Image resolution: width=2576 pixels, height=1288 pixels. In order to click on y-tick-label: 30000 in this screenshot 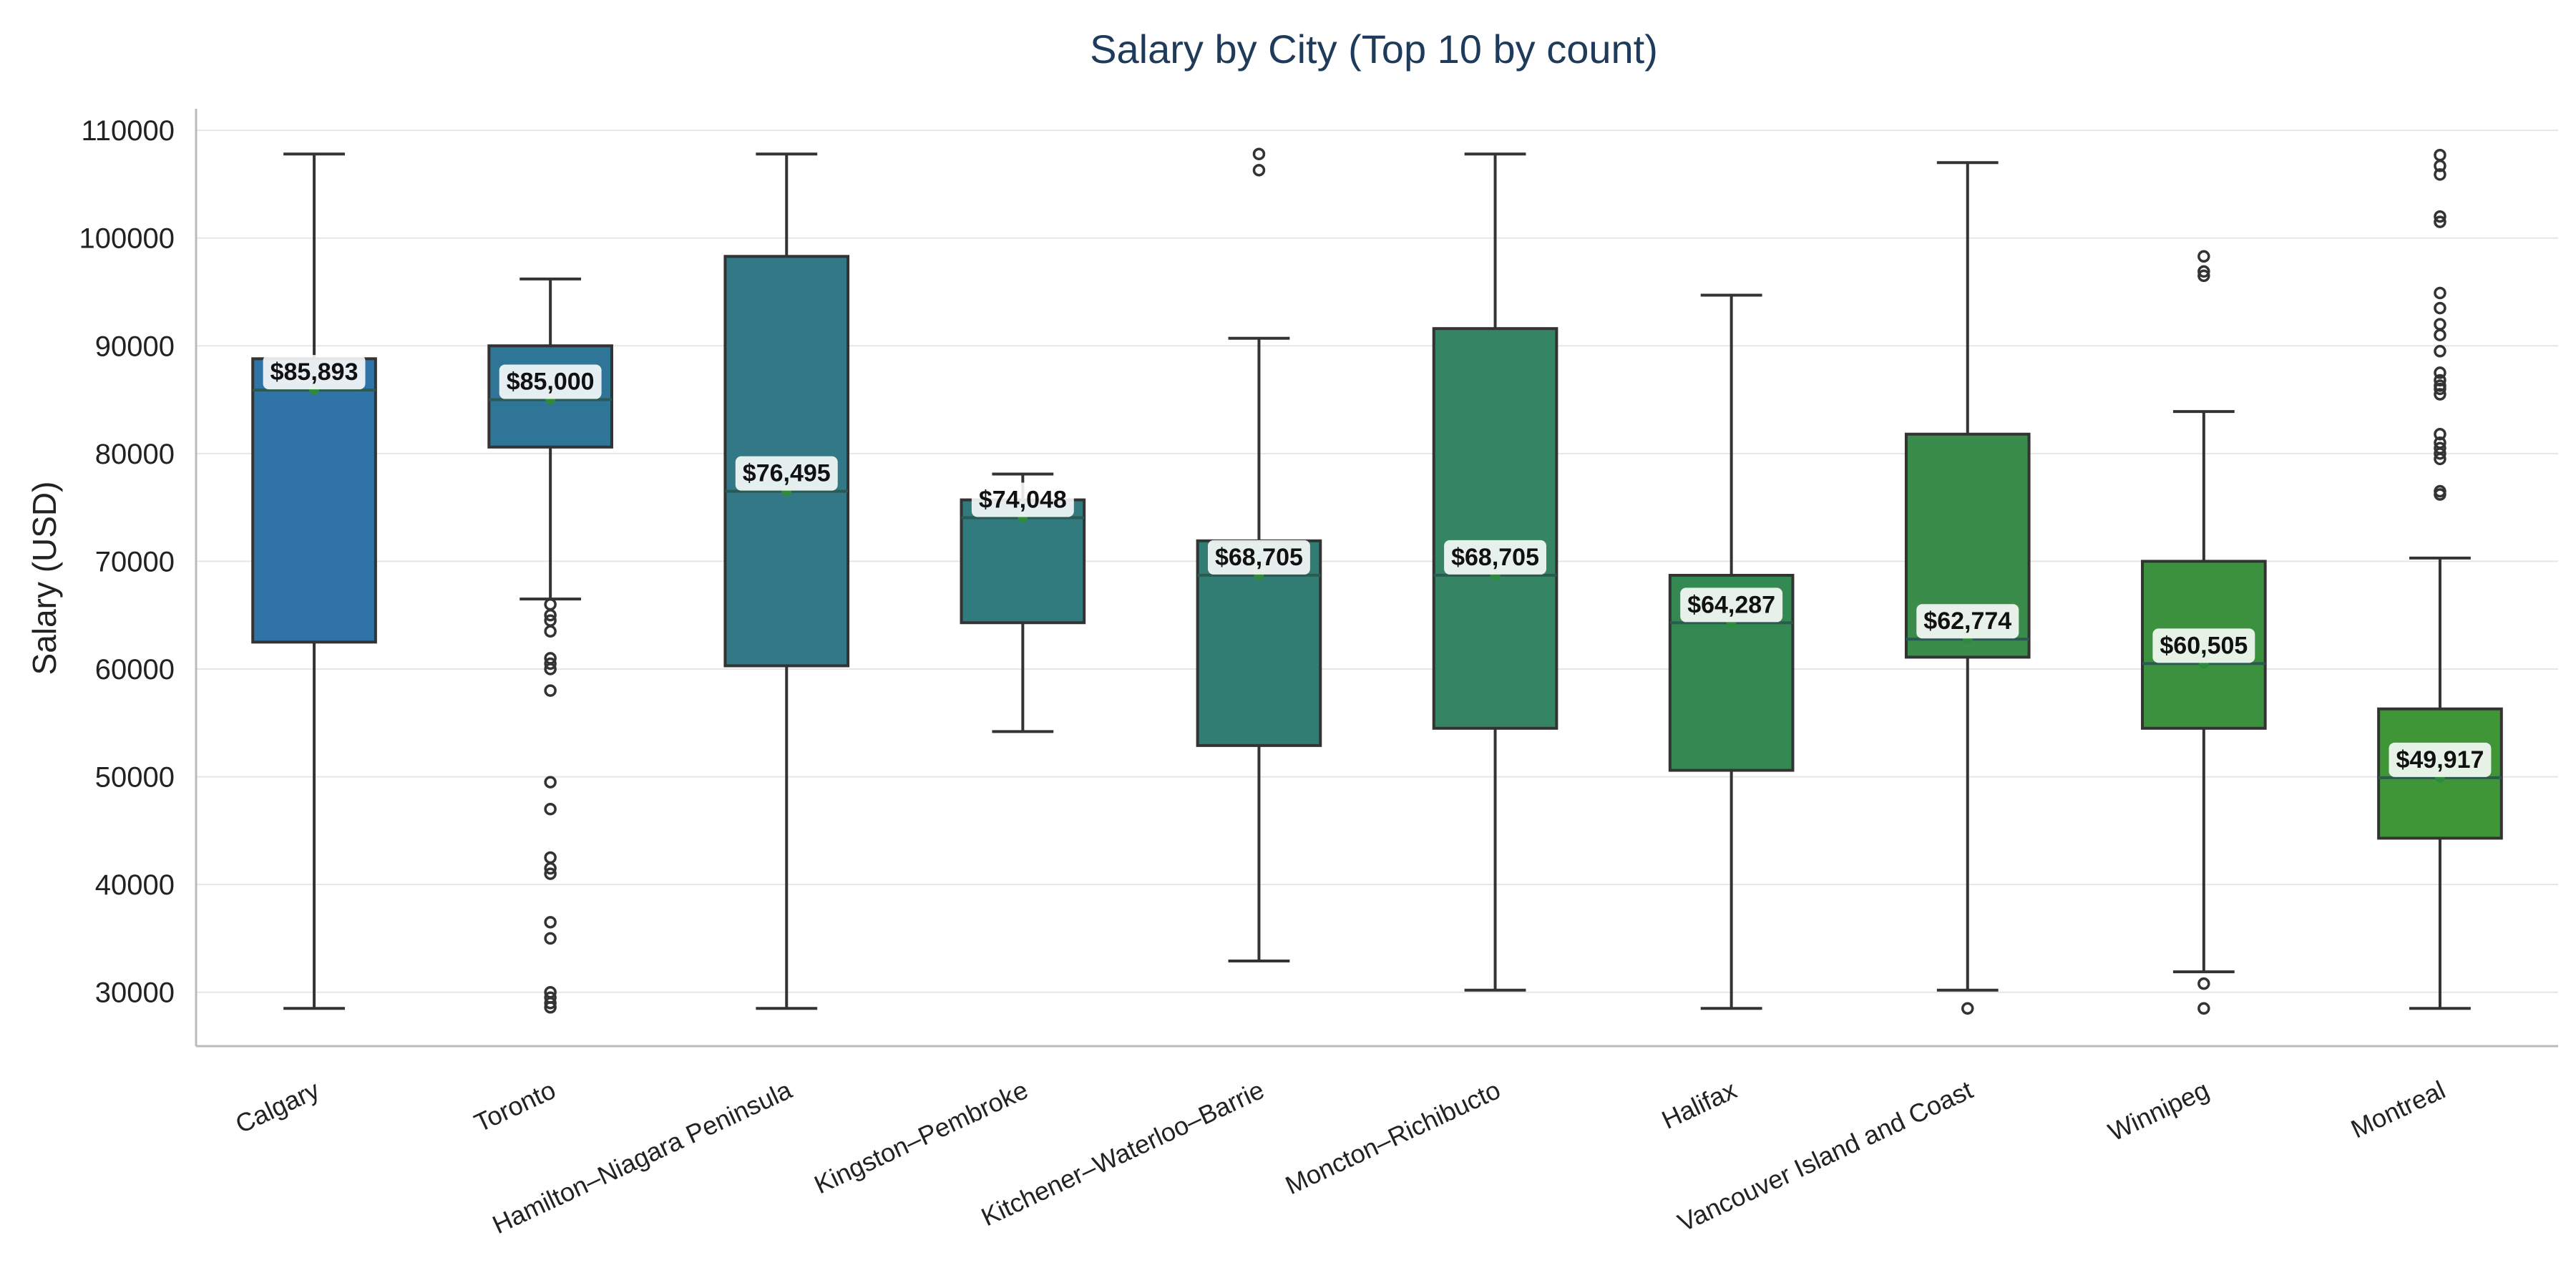, I will do `click(135, 993)`.